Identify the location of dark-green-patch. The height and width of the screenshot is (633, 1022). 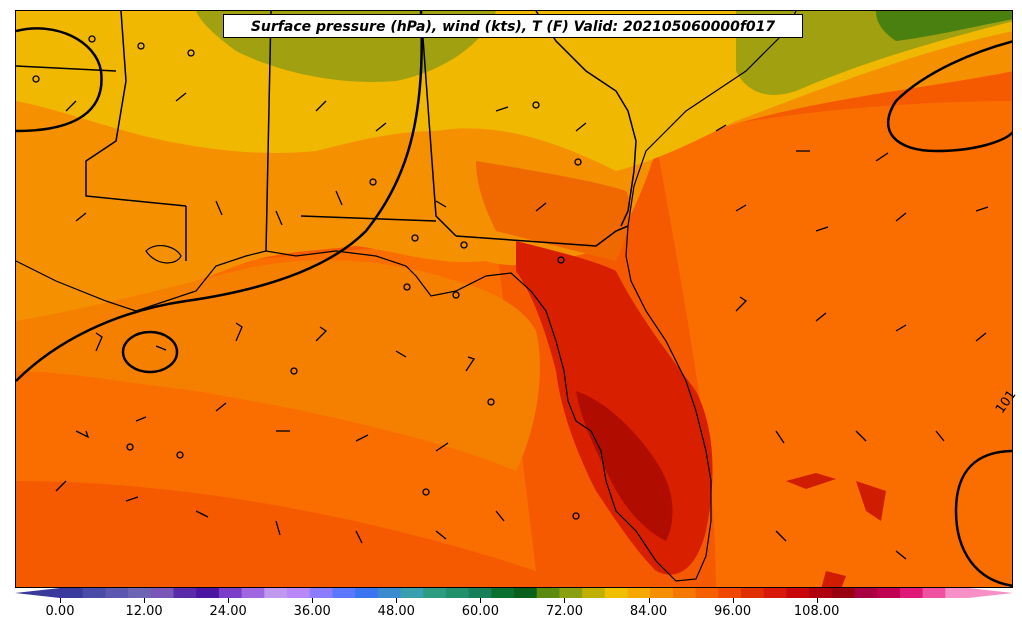
(944, 26).